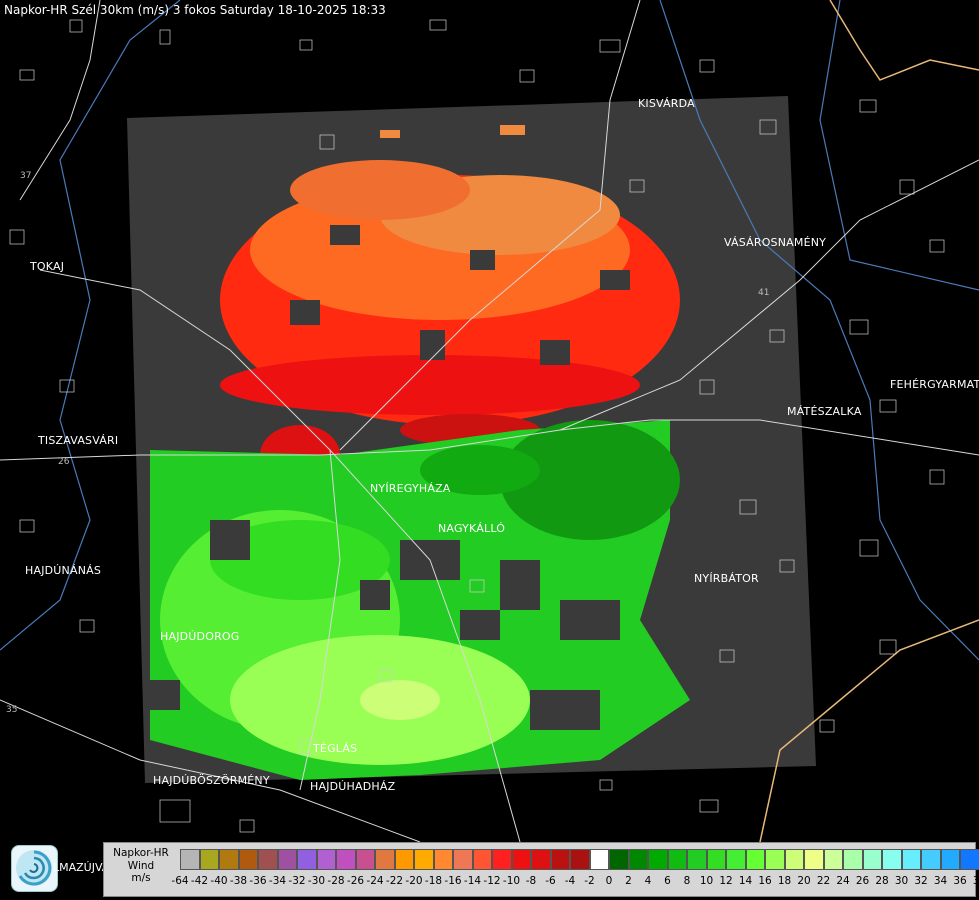  I want to click on legend-tick-label: -2, so click(589, 881).